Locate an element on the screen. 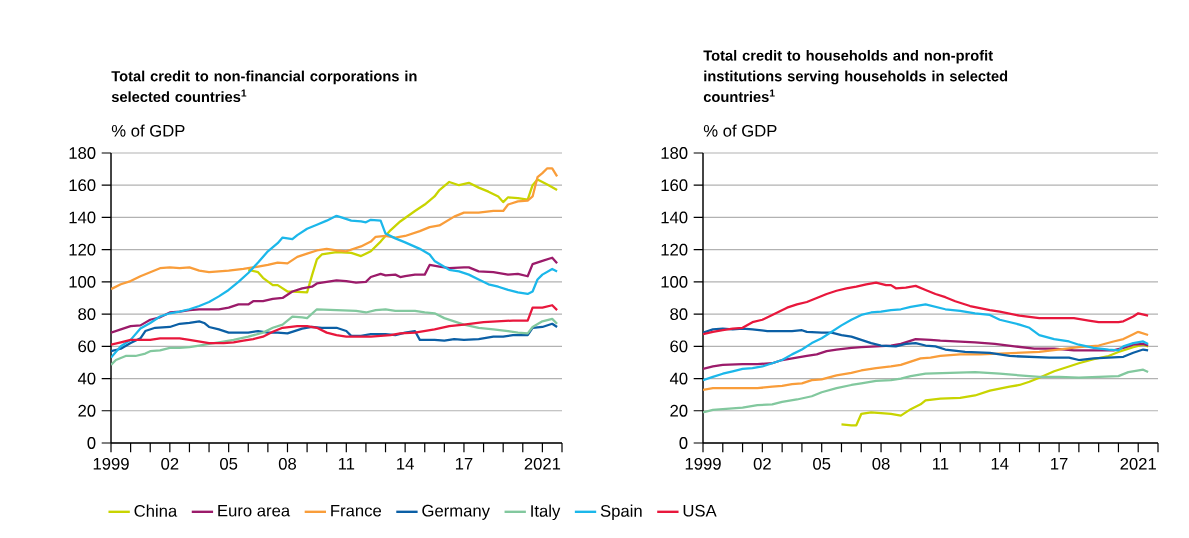 Image resolution: width=1189 pixels, height=538 pixels. legend-label: China is located at coordinates (156, 510).